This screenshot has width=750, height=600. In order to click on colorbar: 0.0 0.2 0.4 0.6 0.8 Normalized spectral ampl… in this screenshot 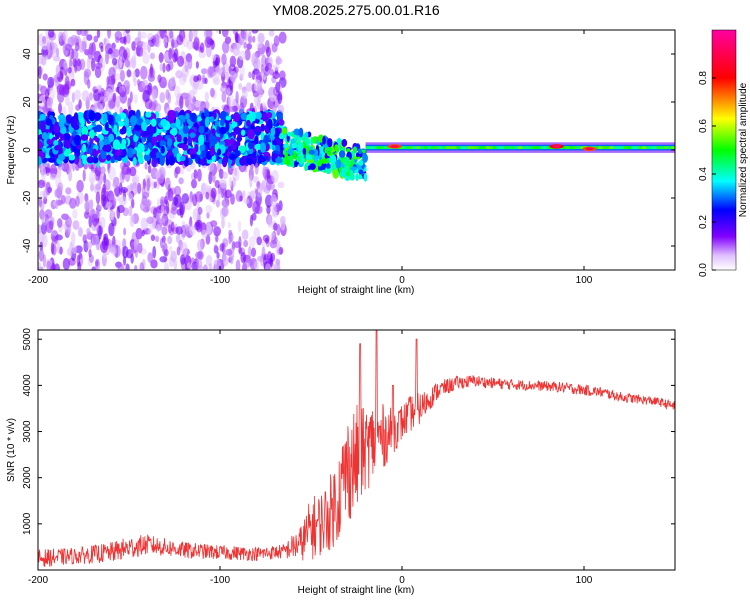, I will do `click(723, 153)`.